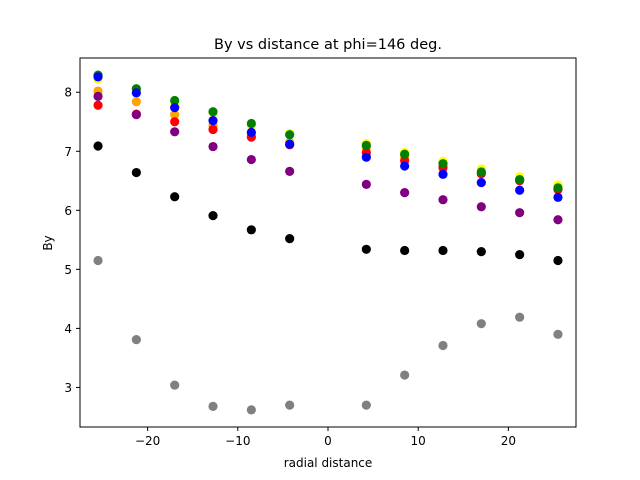 The image size is (640, 480). What do you see at coordinates (237, 441) in the screenshot?
I see `x-tick-label: −10` at bounding box center [237, 441].